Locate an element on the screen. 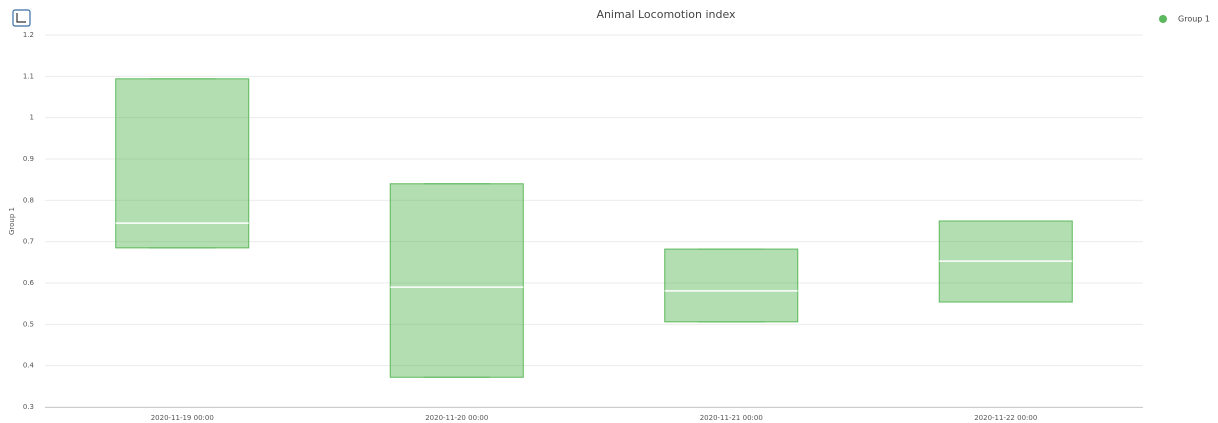  y-tick-label: 0.4 is located at coordinates (29, 366).